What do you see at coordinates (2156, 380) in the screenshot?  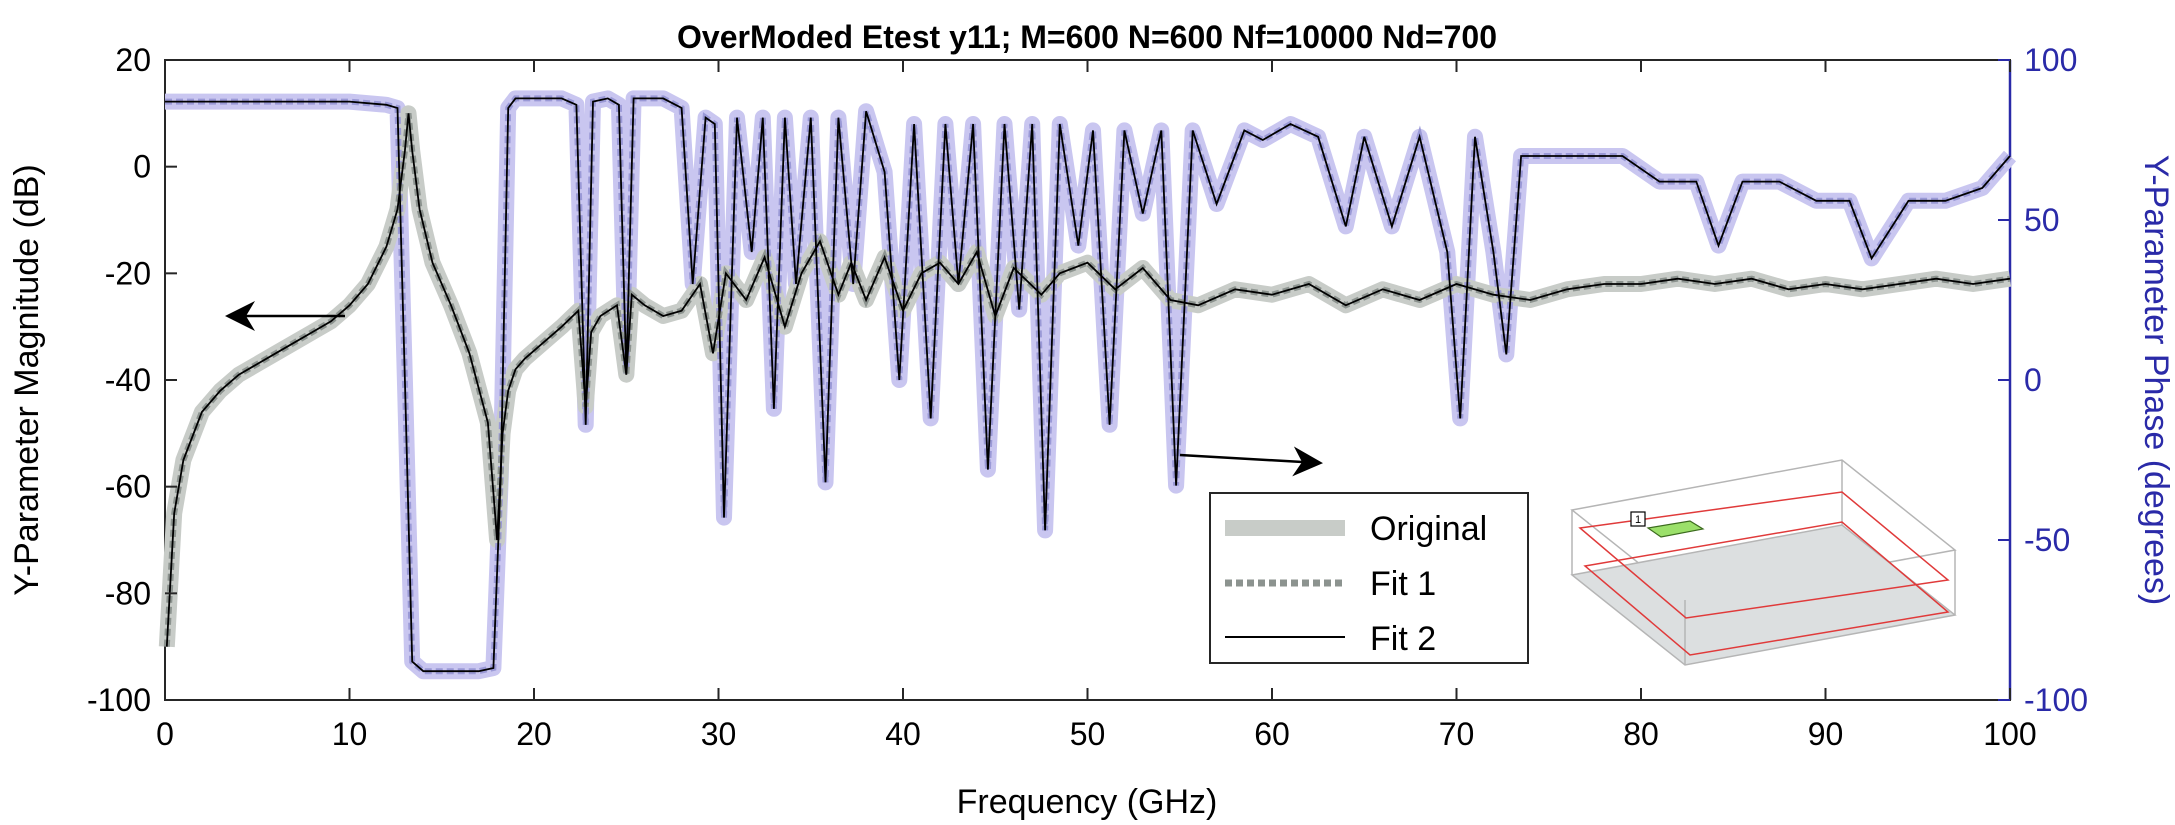 I see `y-right-axis-label: Y-Parameter Phase (degrees)` at bounding box center [2156, 380].